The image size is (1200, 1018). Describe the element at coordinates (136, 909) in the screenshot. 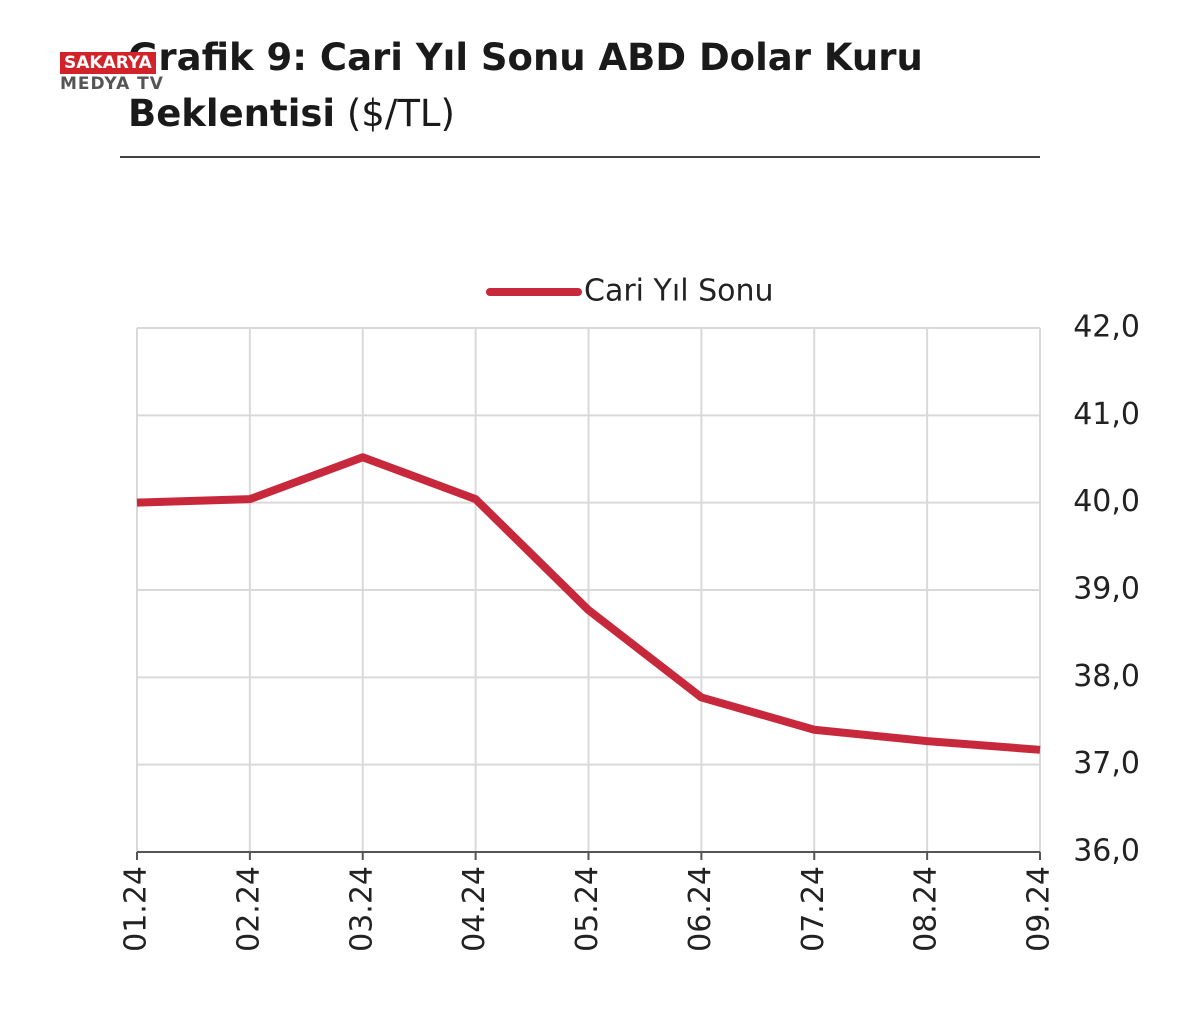

I see `x-tick-label: 01.24` at that location.